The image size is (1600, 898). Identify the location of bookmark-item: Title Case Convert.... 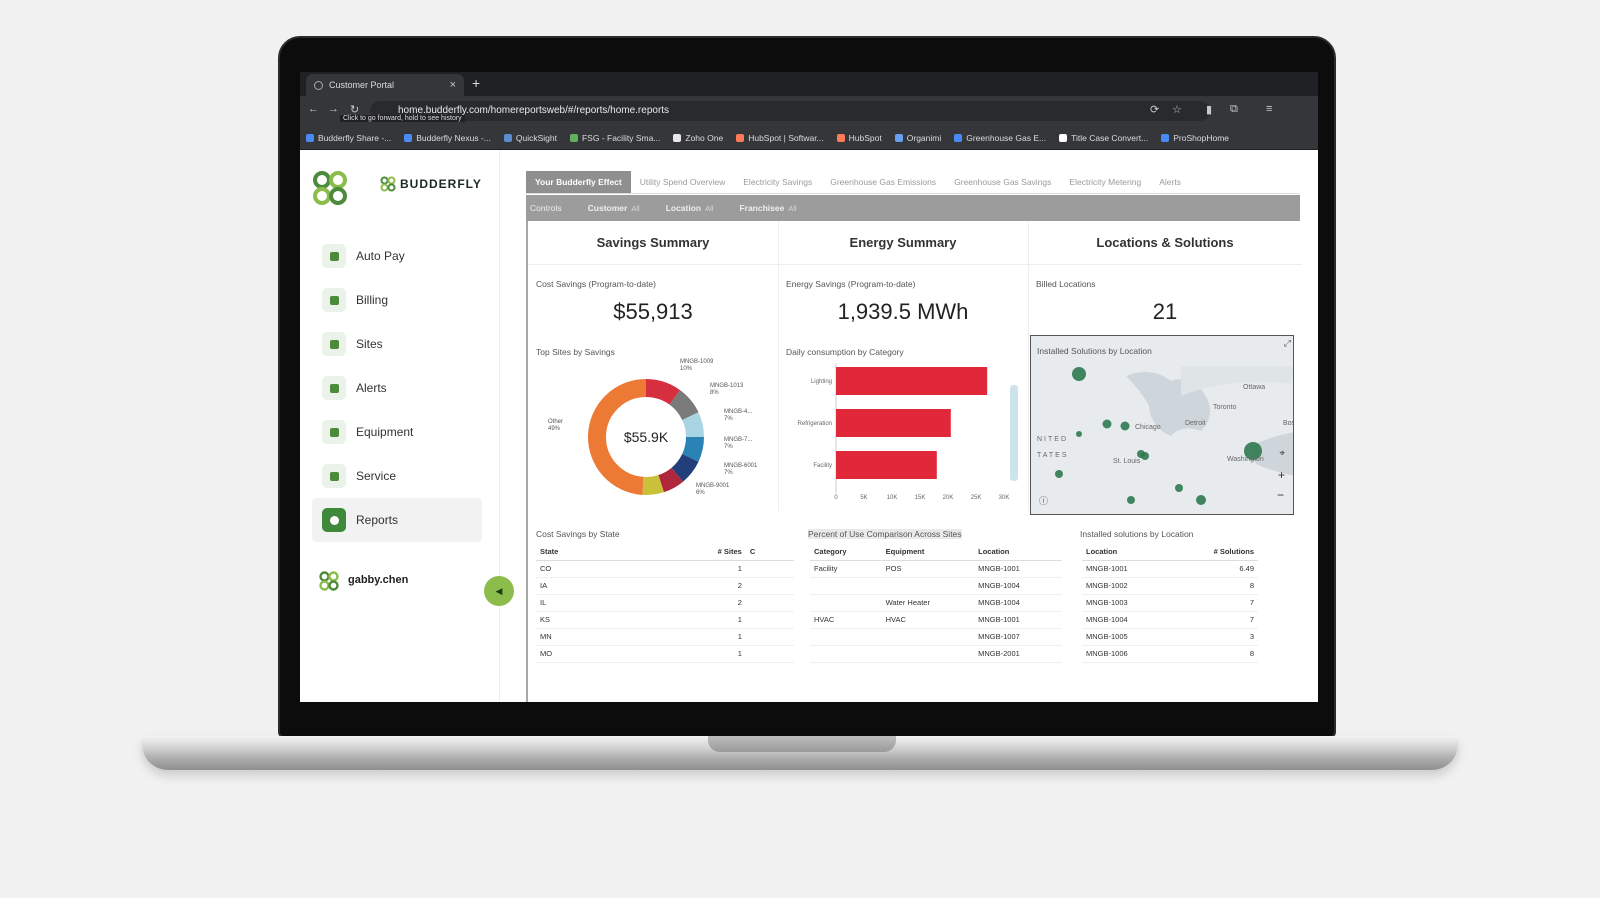
(1103, 138).